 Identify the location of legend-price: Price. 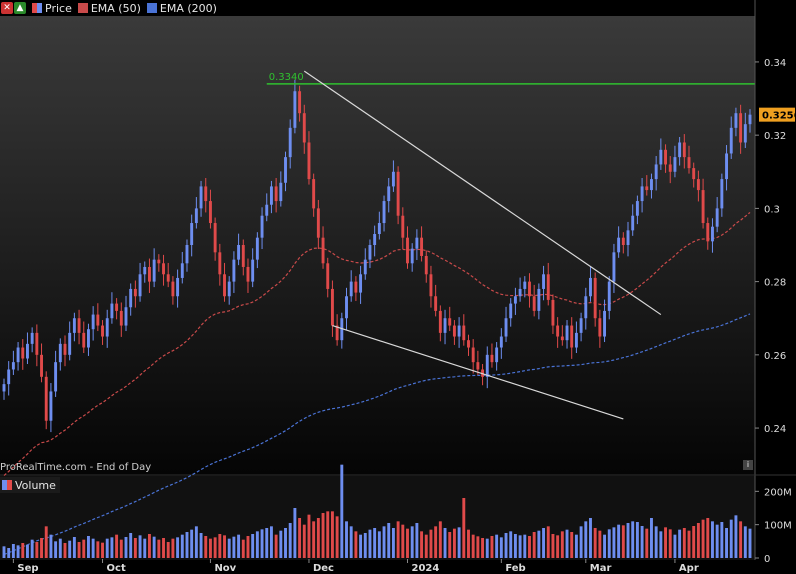
(52, 8).